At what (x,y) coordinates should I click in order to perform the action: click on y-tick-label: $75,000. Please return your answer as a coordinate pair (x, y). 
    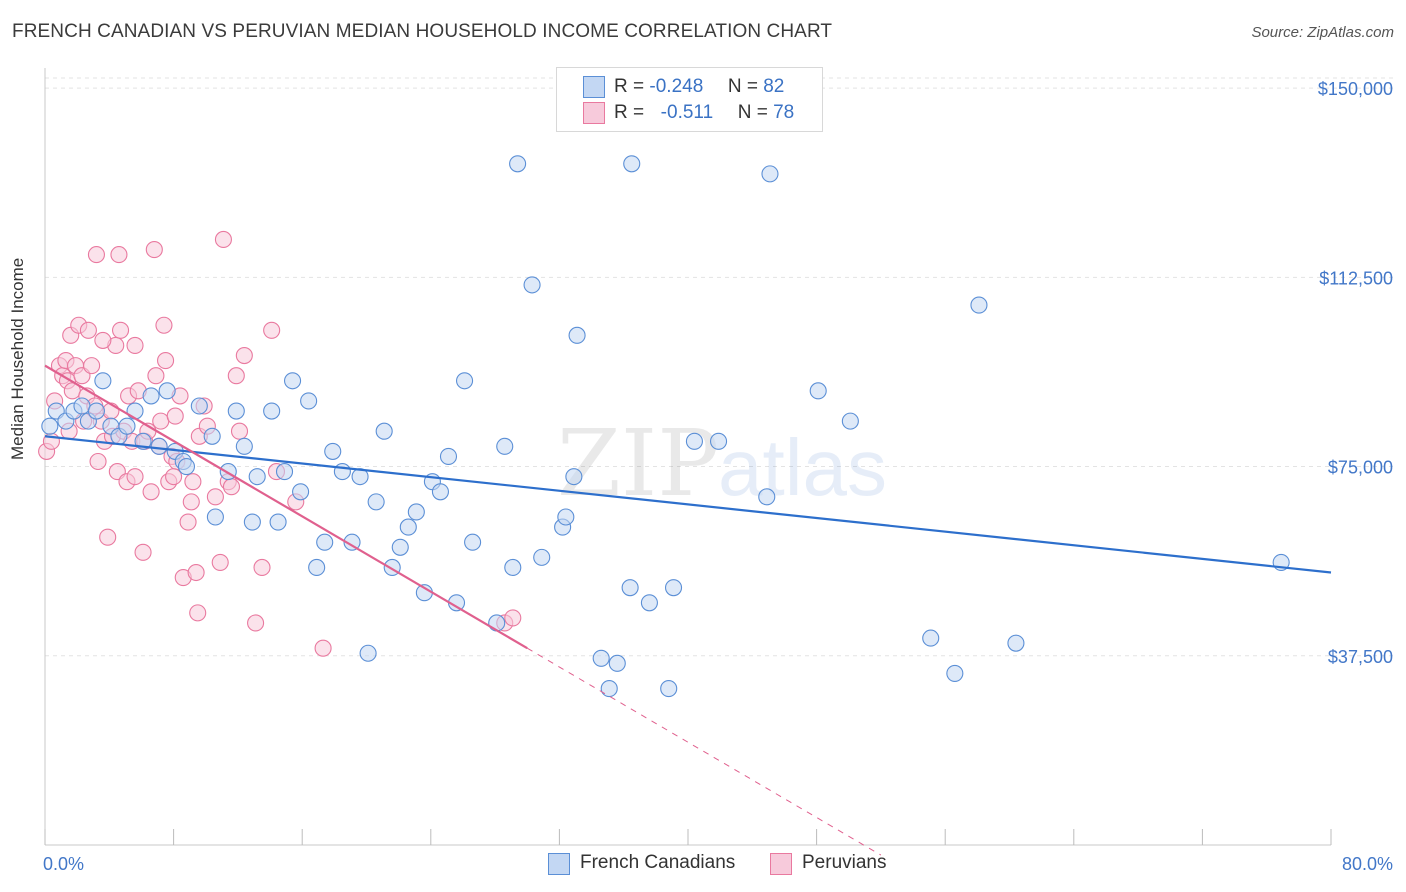
    Looking at the image, I should click on (1360, 468).